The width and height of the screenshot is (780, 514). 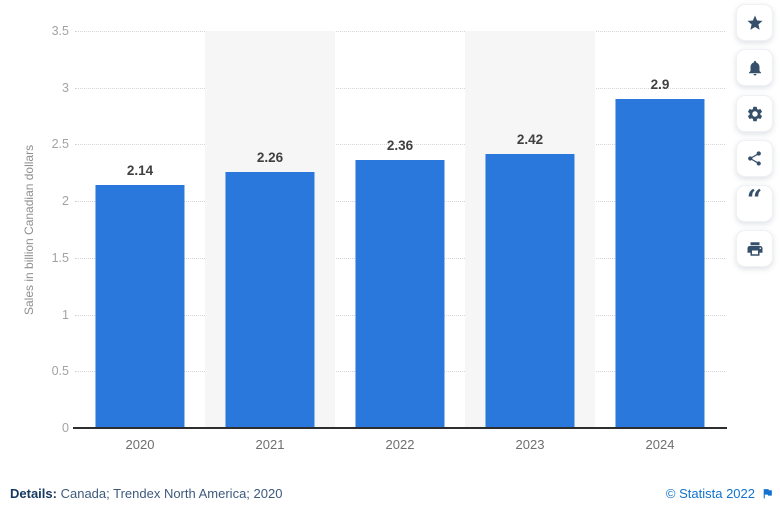 I want to click on star-icon, so click(x=754, y=22).